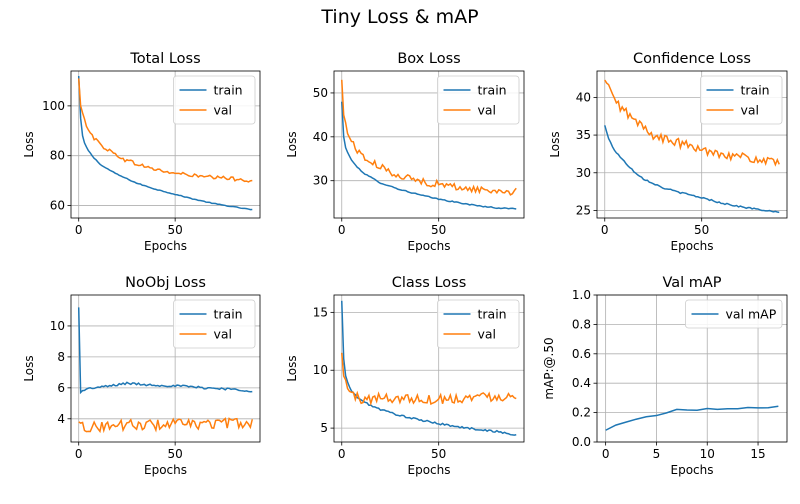  I want to click on x-tick-label: 10, so click(707, 454).